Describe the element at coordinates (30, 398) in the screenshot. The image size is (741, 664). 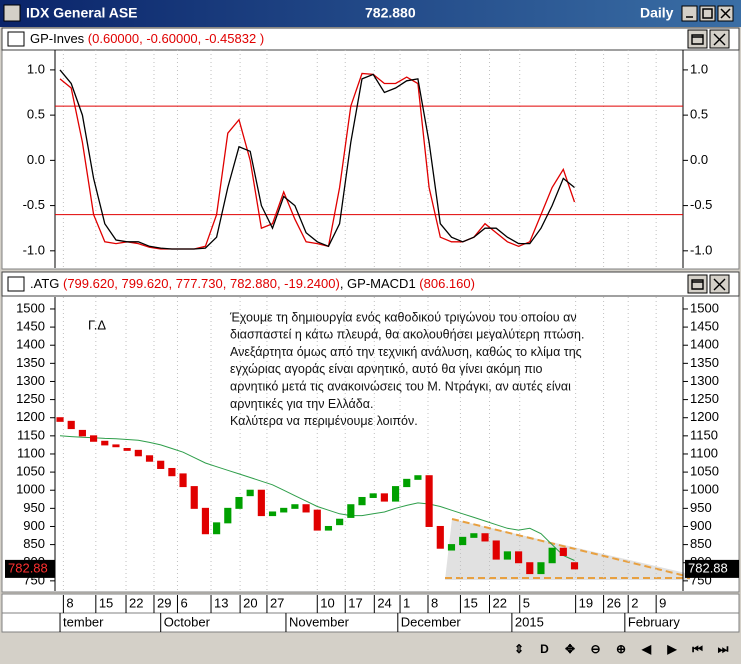
I see `y-tick-label-left: 1250` at that location.